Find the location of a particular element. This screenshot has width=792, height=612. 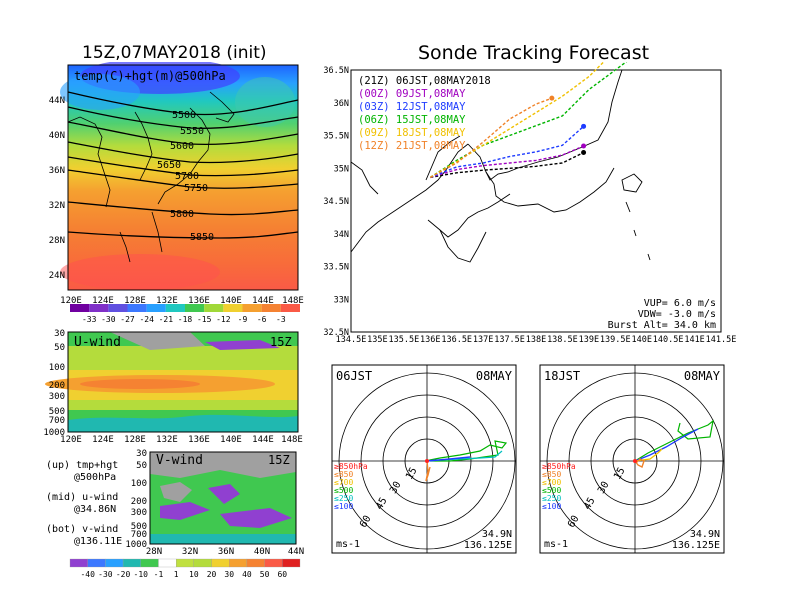

map-lon-tick: 137.5E is located at coordinates (509, 340).